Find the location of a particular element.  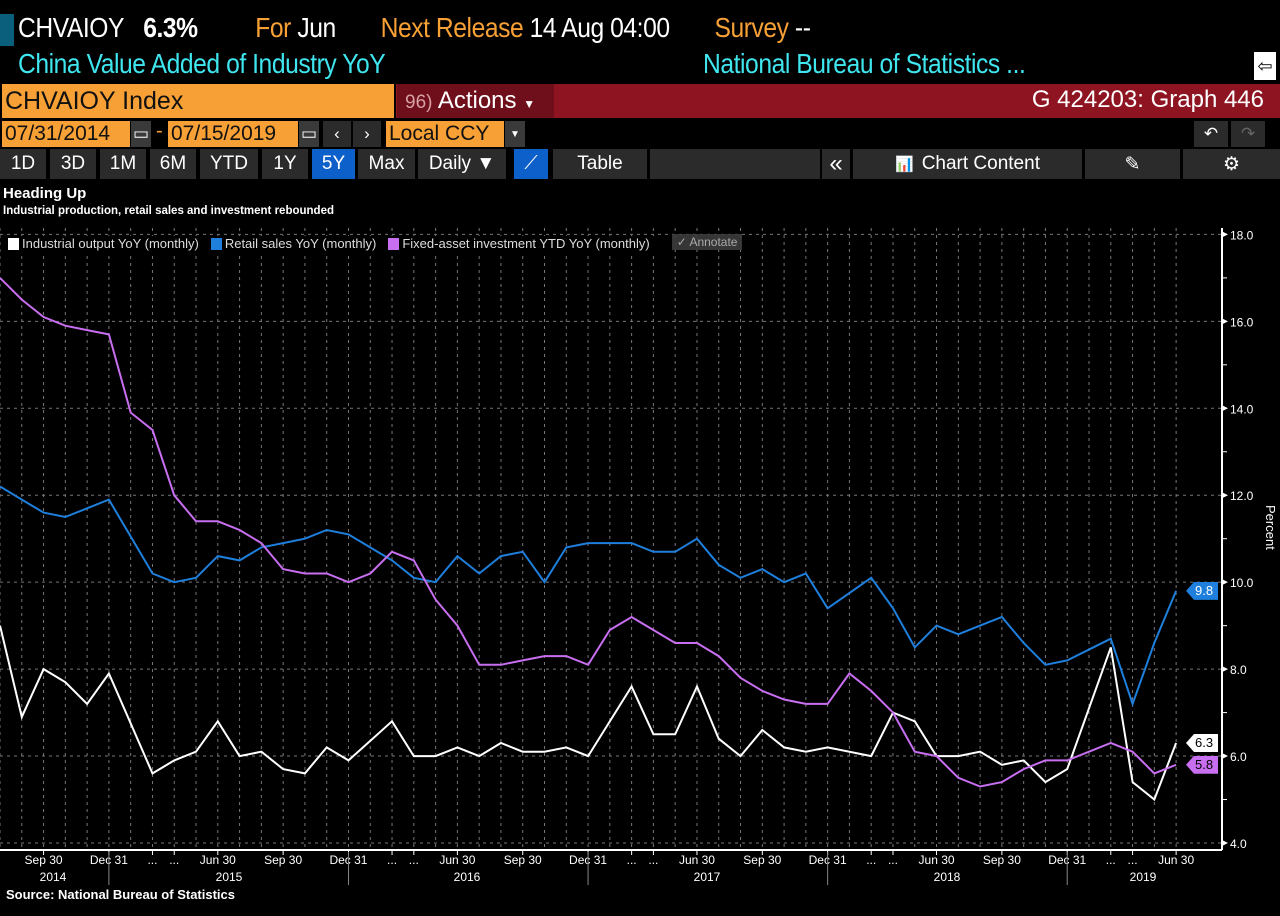

actions-label: Actions is located at coordinates (477, 100).